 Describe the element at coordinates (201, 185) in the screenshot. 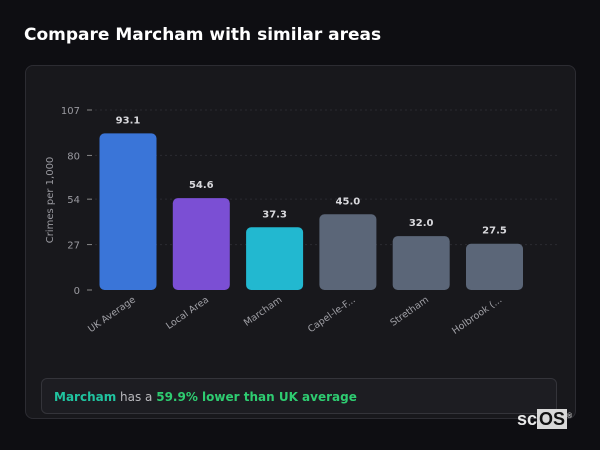

I see `data-label: 54.6` at that location.